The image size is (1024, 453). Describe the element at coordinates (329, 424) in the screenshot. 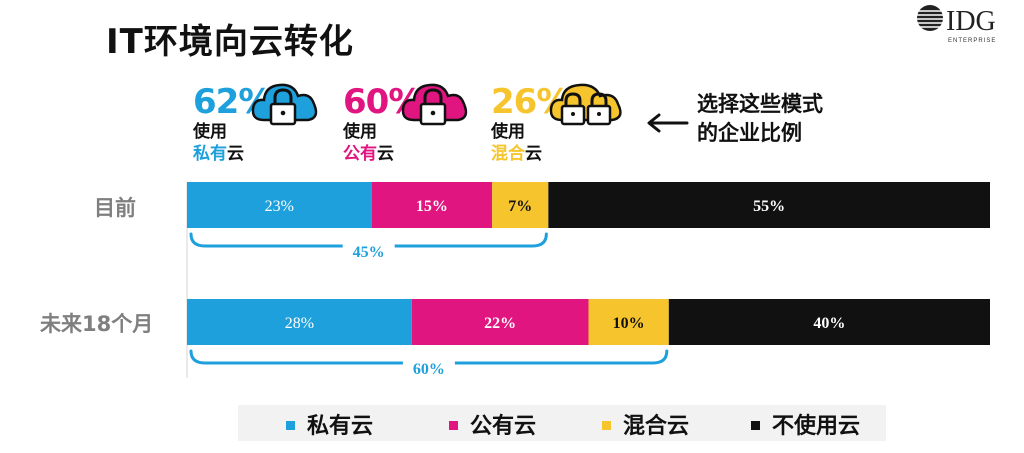

I see `legend-item-private: 私有云` at that location.